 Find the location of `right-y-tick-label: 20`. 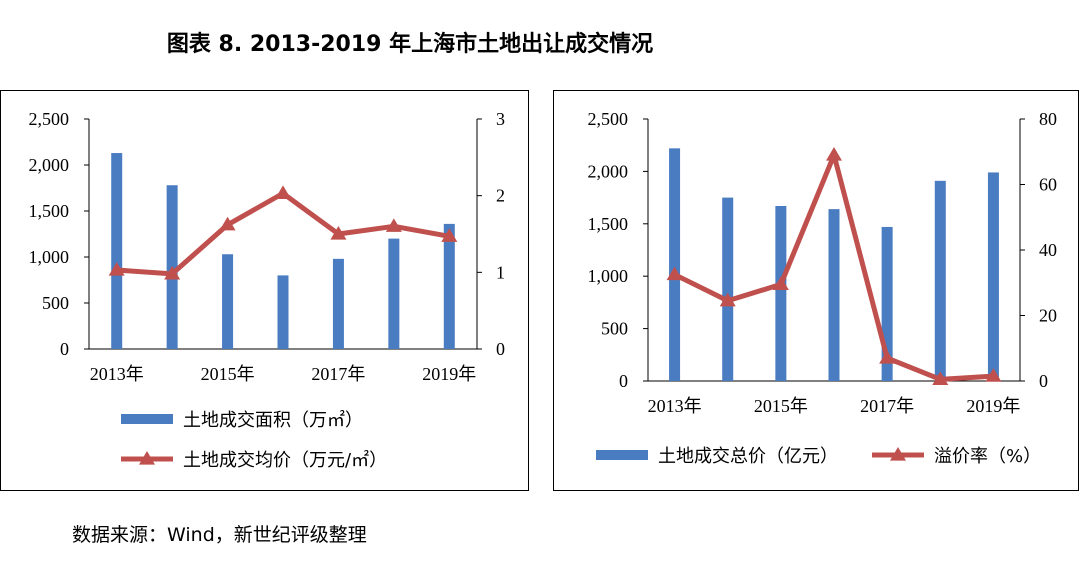

right-y-tick-label: 20 is located at coordinates (1048, 316).